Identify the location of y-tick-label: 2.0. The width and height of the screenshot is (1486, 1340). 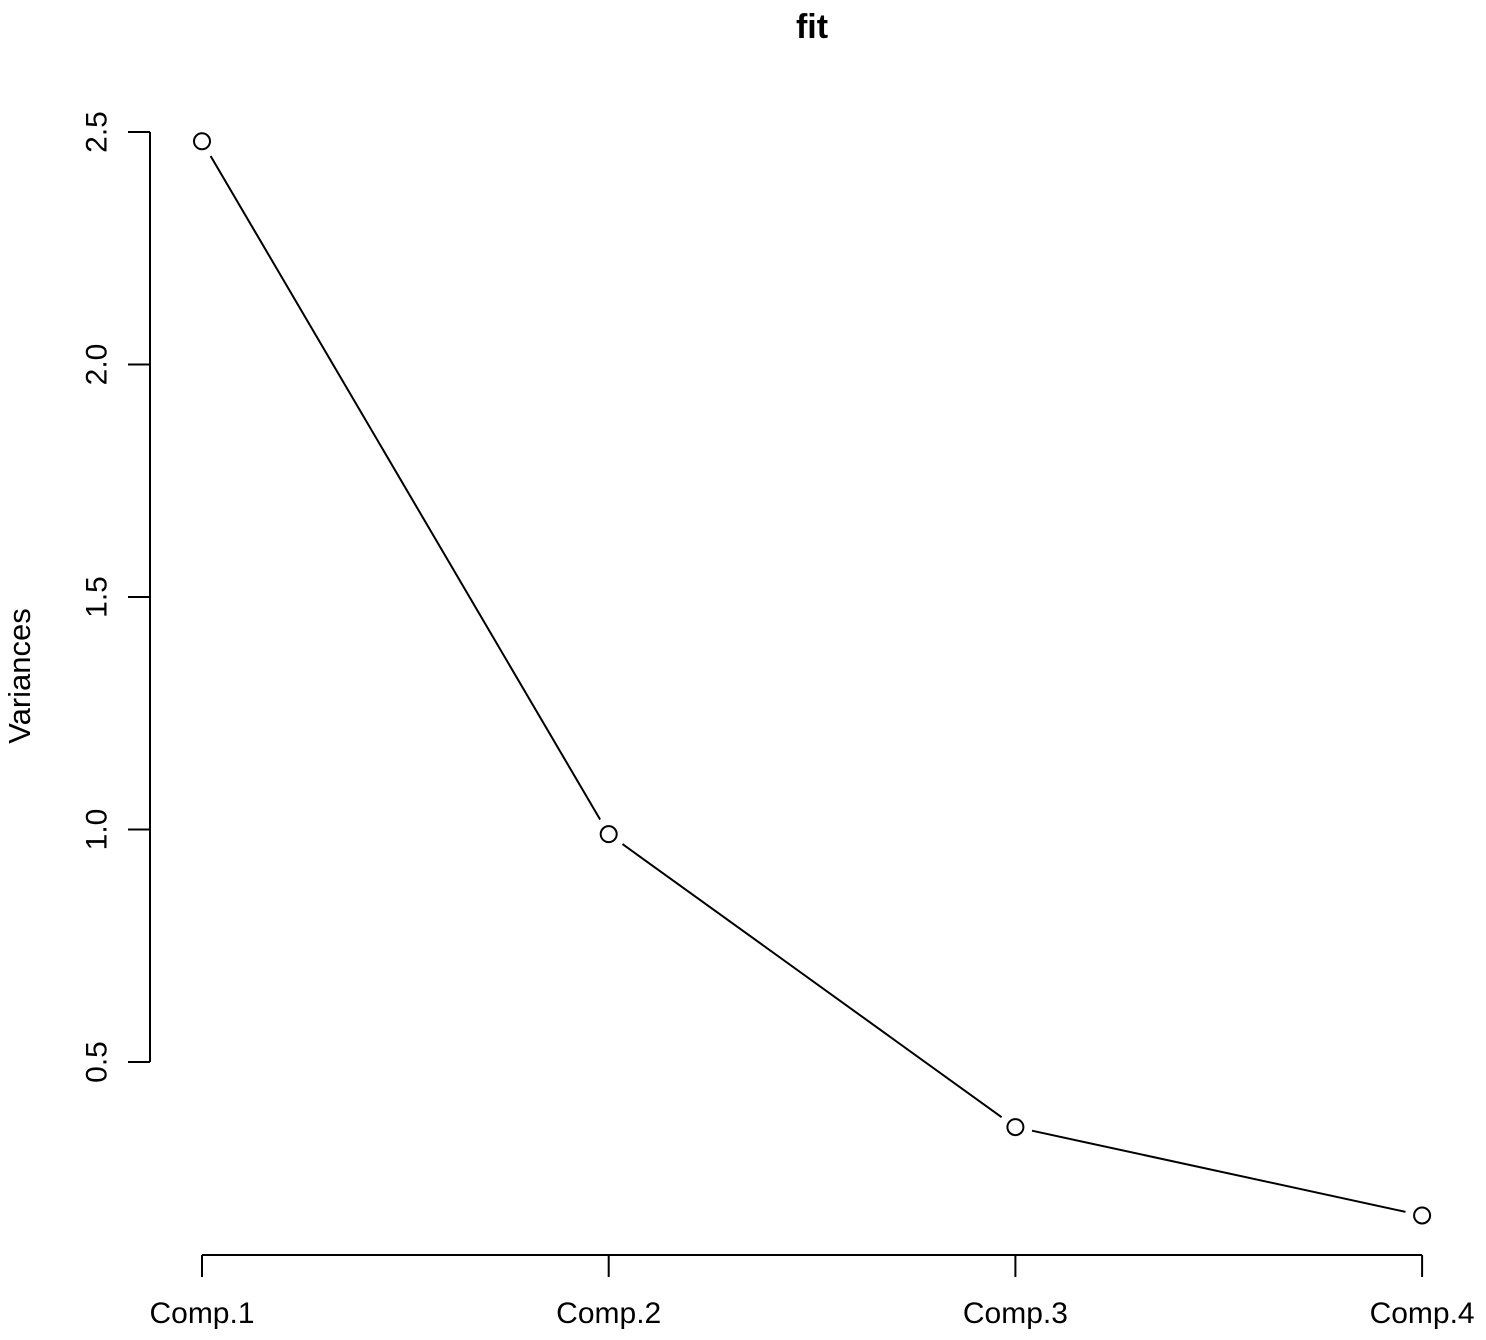
(97, 365).